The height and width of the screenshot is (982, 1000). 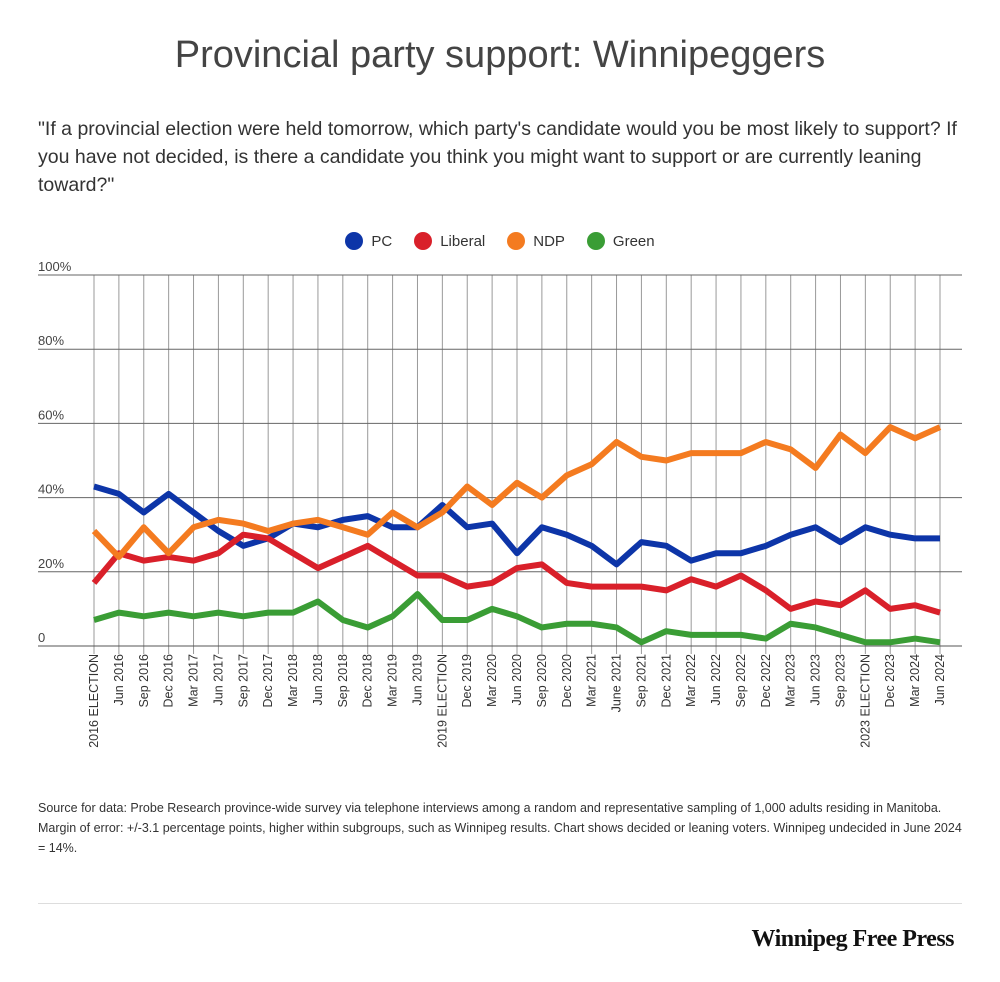 I want to click on x-tick-label: Mar 2023, so click(x=791, y=680).